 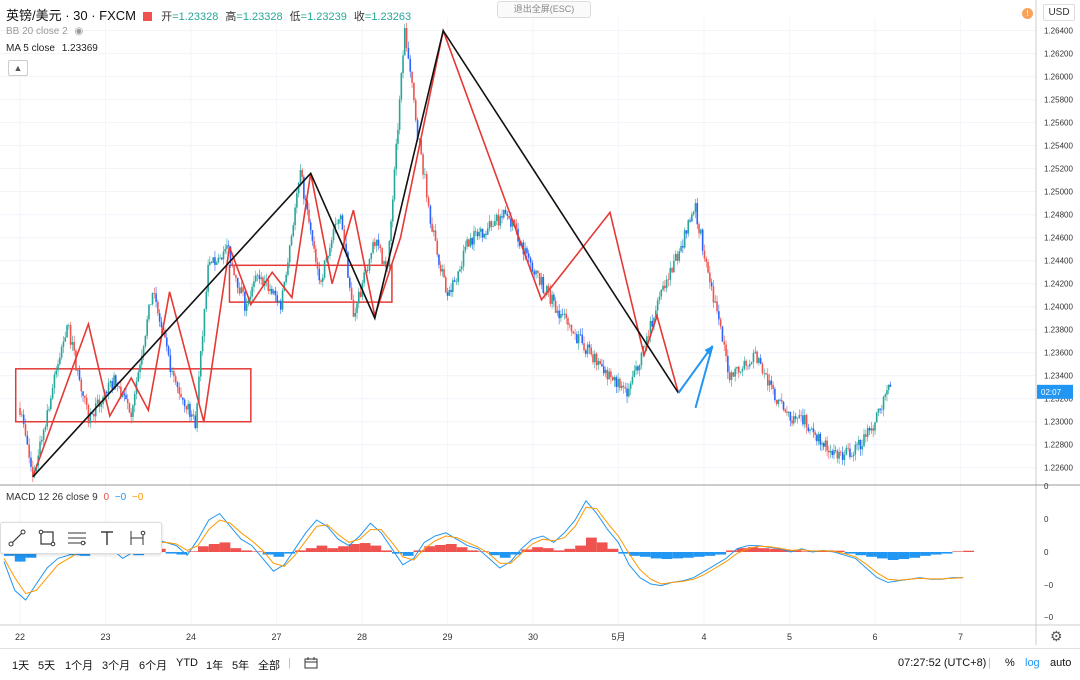 What do you see at coordinates (942, 663) in the screenshot?
I see `clock-display: 07:27:52 (UTC+8)` at bounding box center [942, 663].